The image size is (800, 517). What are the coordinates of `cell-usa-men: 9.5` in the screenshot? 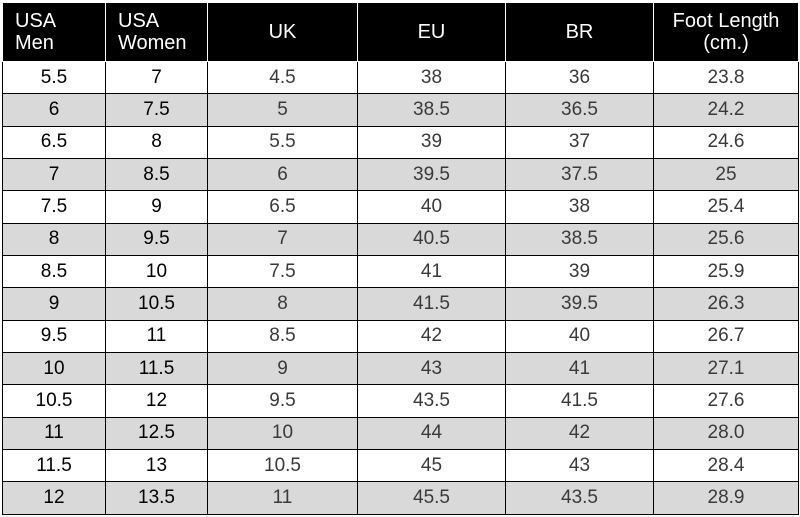 It's located at (54, 336).